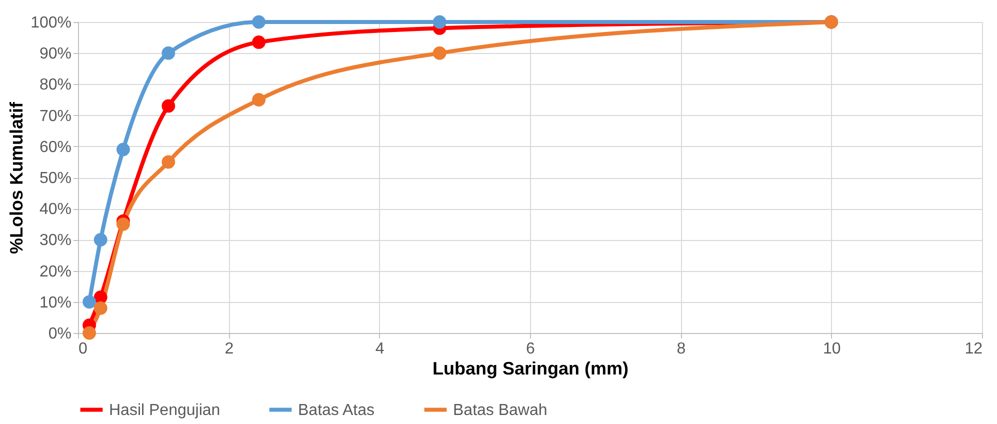 The image size is (997, 424). What do you see at coordinates (530, 368) in the screenshot?
I see `x-axis-title: Lubang Saringan (mm)` at bounding box center [530, 368].